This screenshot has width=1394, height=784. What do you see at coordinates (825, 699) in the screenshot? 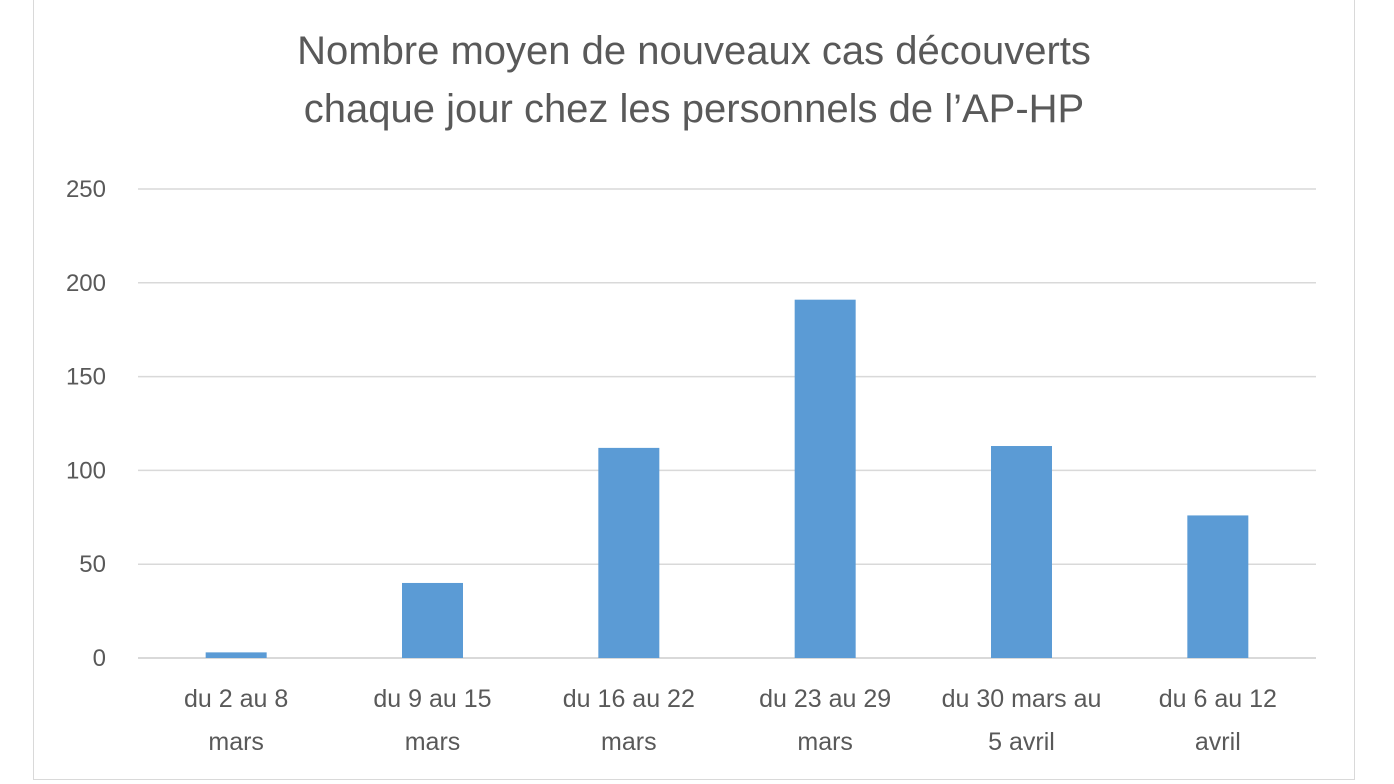
I see `x-category-label-line: du 23 au 29` at bounding box center [825, 699].